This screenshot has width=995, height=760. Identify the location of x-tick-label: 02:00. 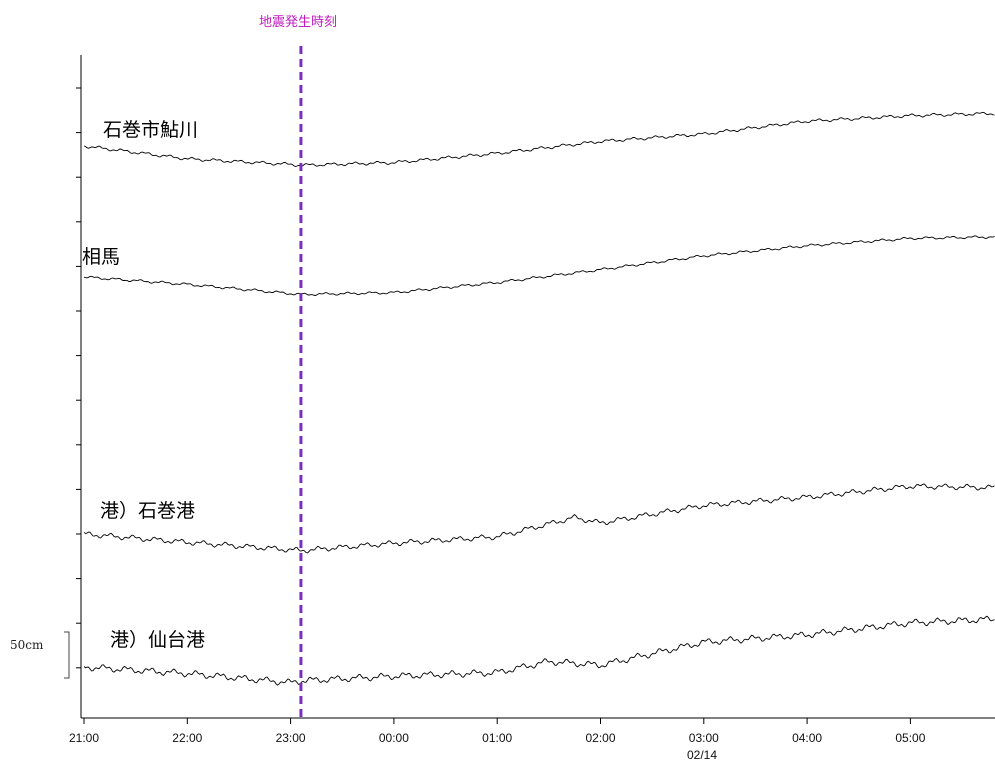
(600, 738).